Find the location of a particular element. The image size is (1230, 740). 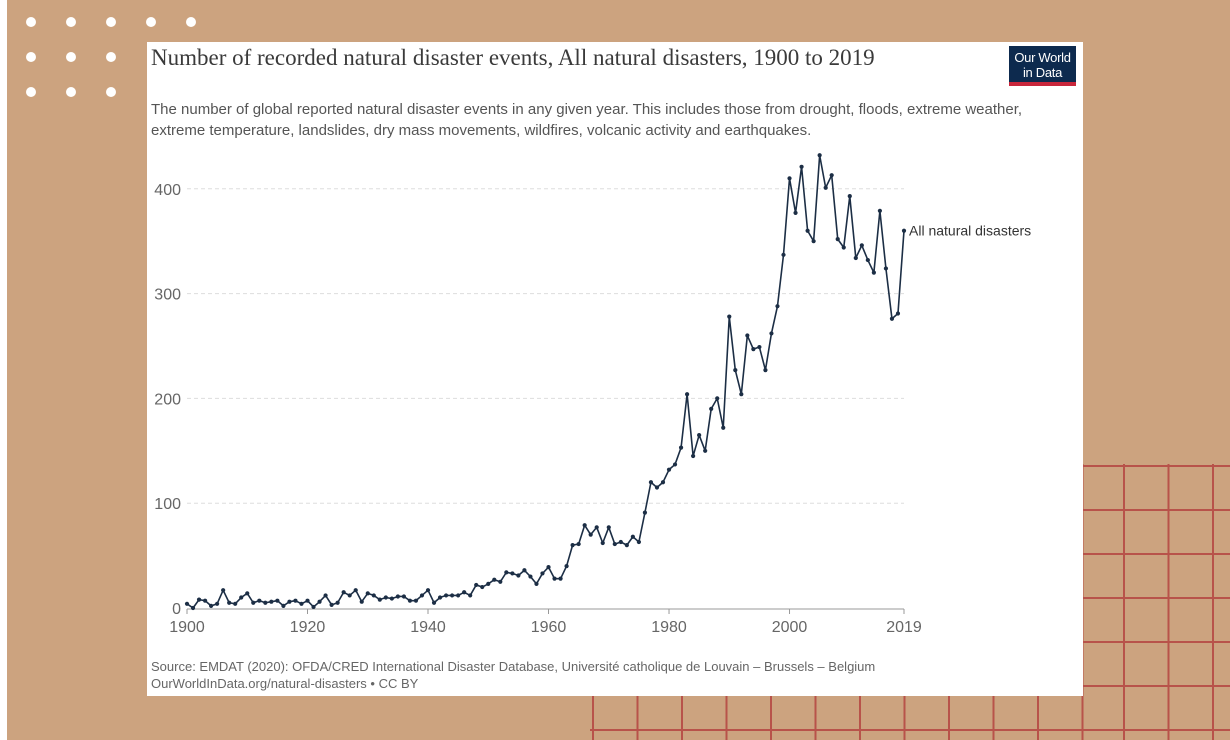

logo-line-2: in Data is located at coordinates (1042, 72).